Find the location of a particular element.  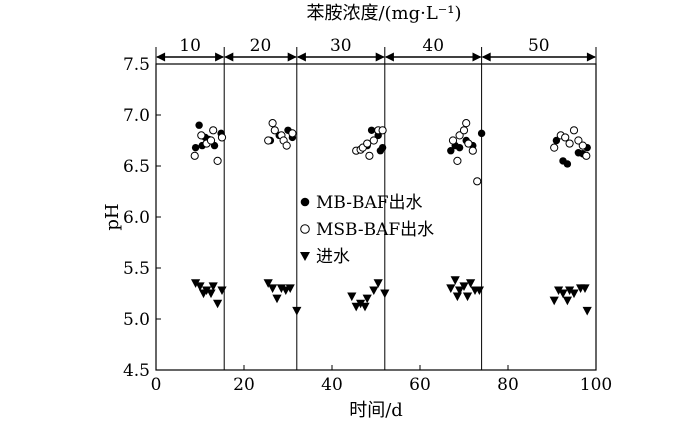

x-tick-label: 80 is located at coordinates (508, 385).